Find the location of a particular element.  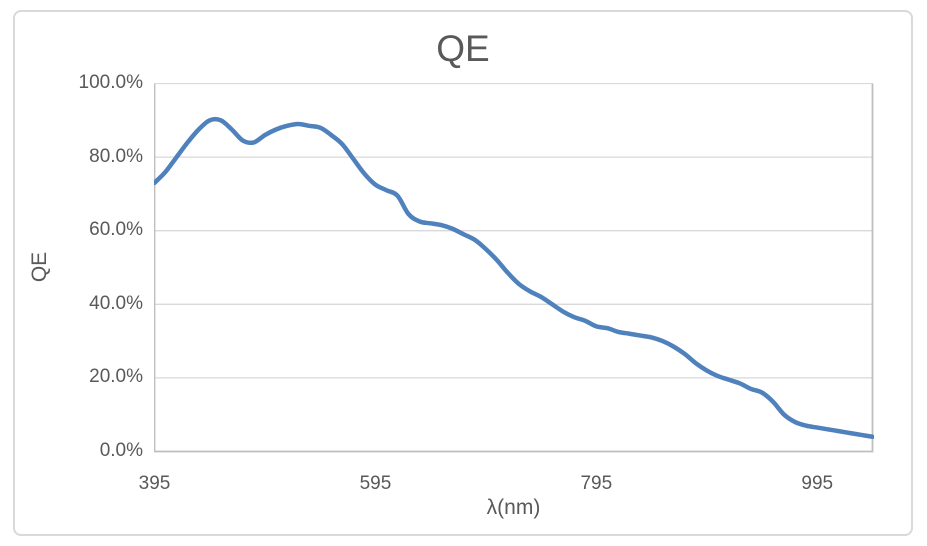

x-tick-label-795: 795 is located at coordinates (596, 483).